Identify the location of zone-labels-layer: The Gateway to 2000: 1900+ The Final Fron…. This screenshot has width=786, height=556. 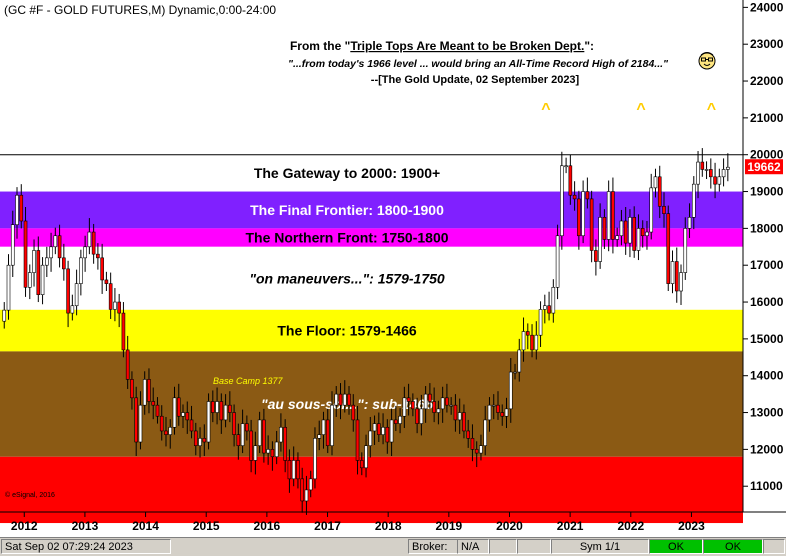
(346, 288).